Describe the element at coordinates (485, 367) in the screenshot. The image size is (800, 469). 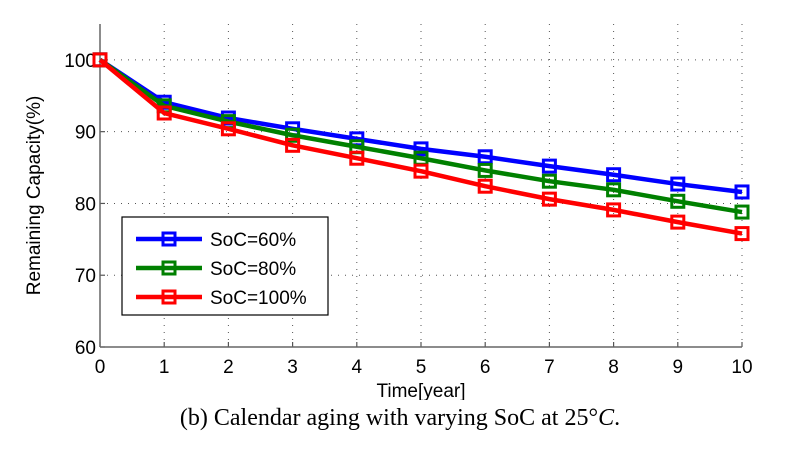
I see `x-tick-label: 6` at that location.